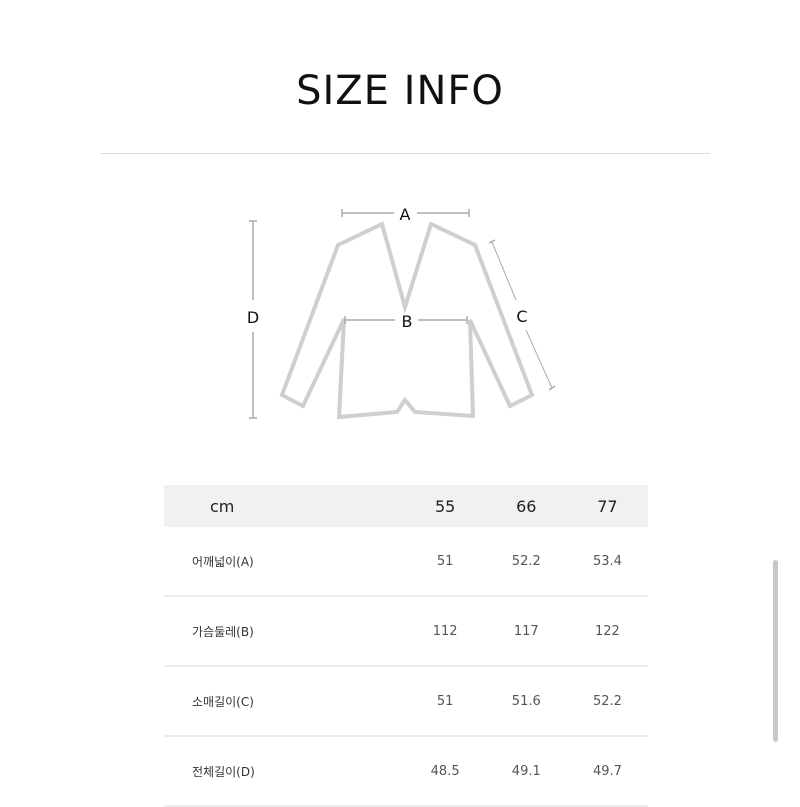  Describe the element at coordinates (405, 214) in the screenshot. I see `label-a: A` at that location.